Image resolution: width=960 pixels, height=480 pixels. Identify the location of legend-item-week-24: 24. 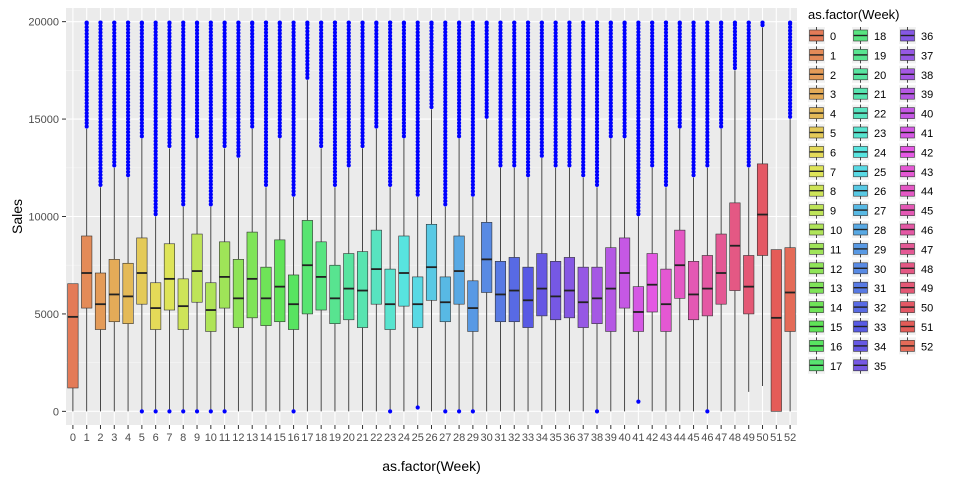
(869, 152).